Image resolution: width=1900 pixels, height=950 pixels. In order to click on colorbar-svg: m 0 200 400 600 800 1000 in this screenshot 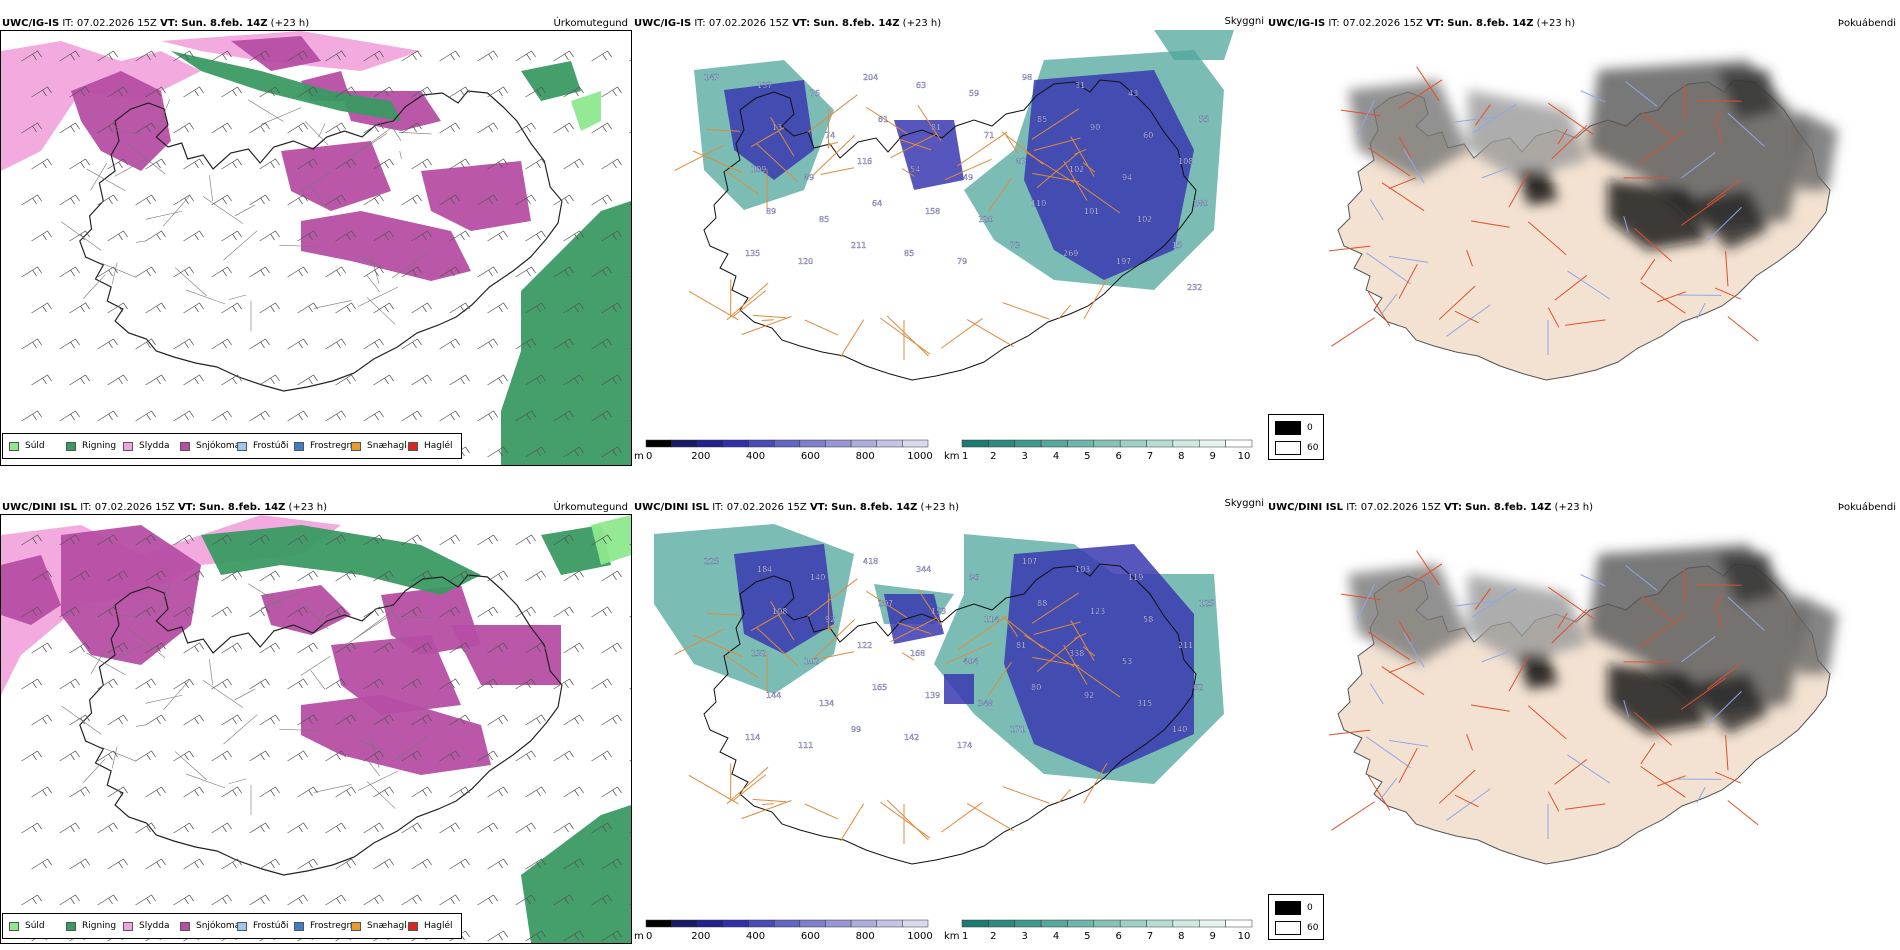, I will do `click(783, 930)`.